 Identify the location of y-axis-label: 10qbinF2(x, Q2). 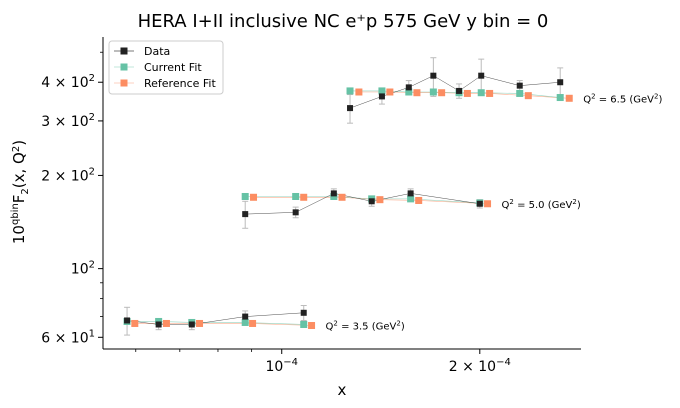
(20, 192).